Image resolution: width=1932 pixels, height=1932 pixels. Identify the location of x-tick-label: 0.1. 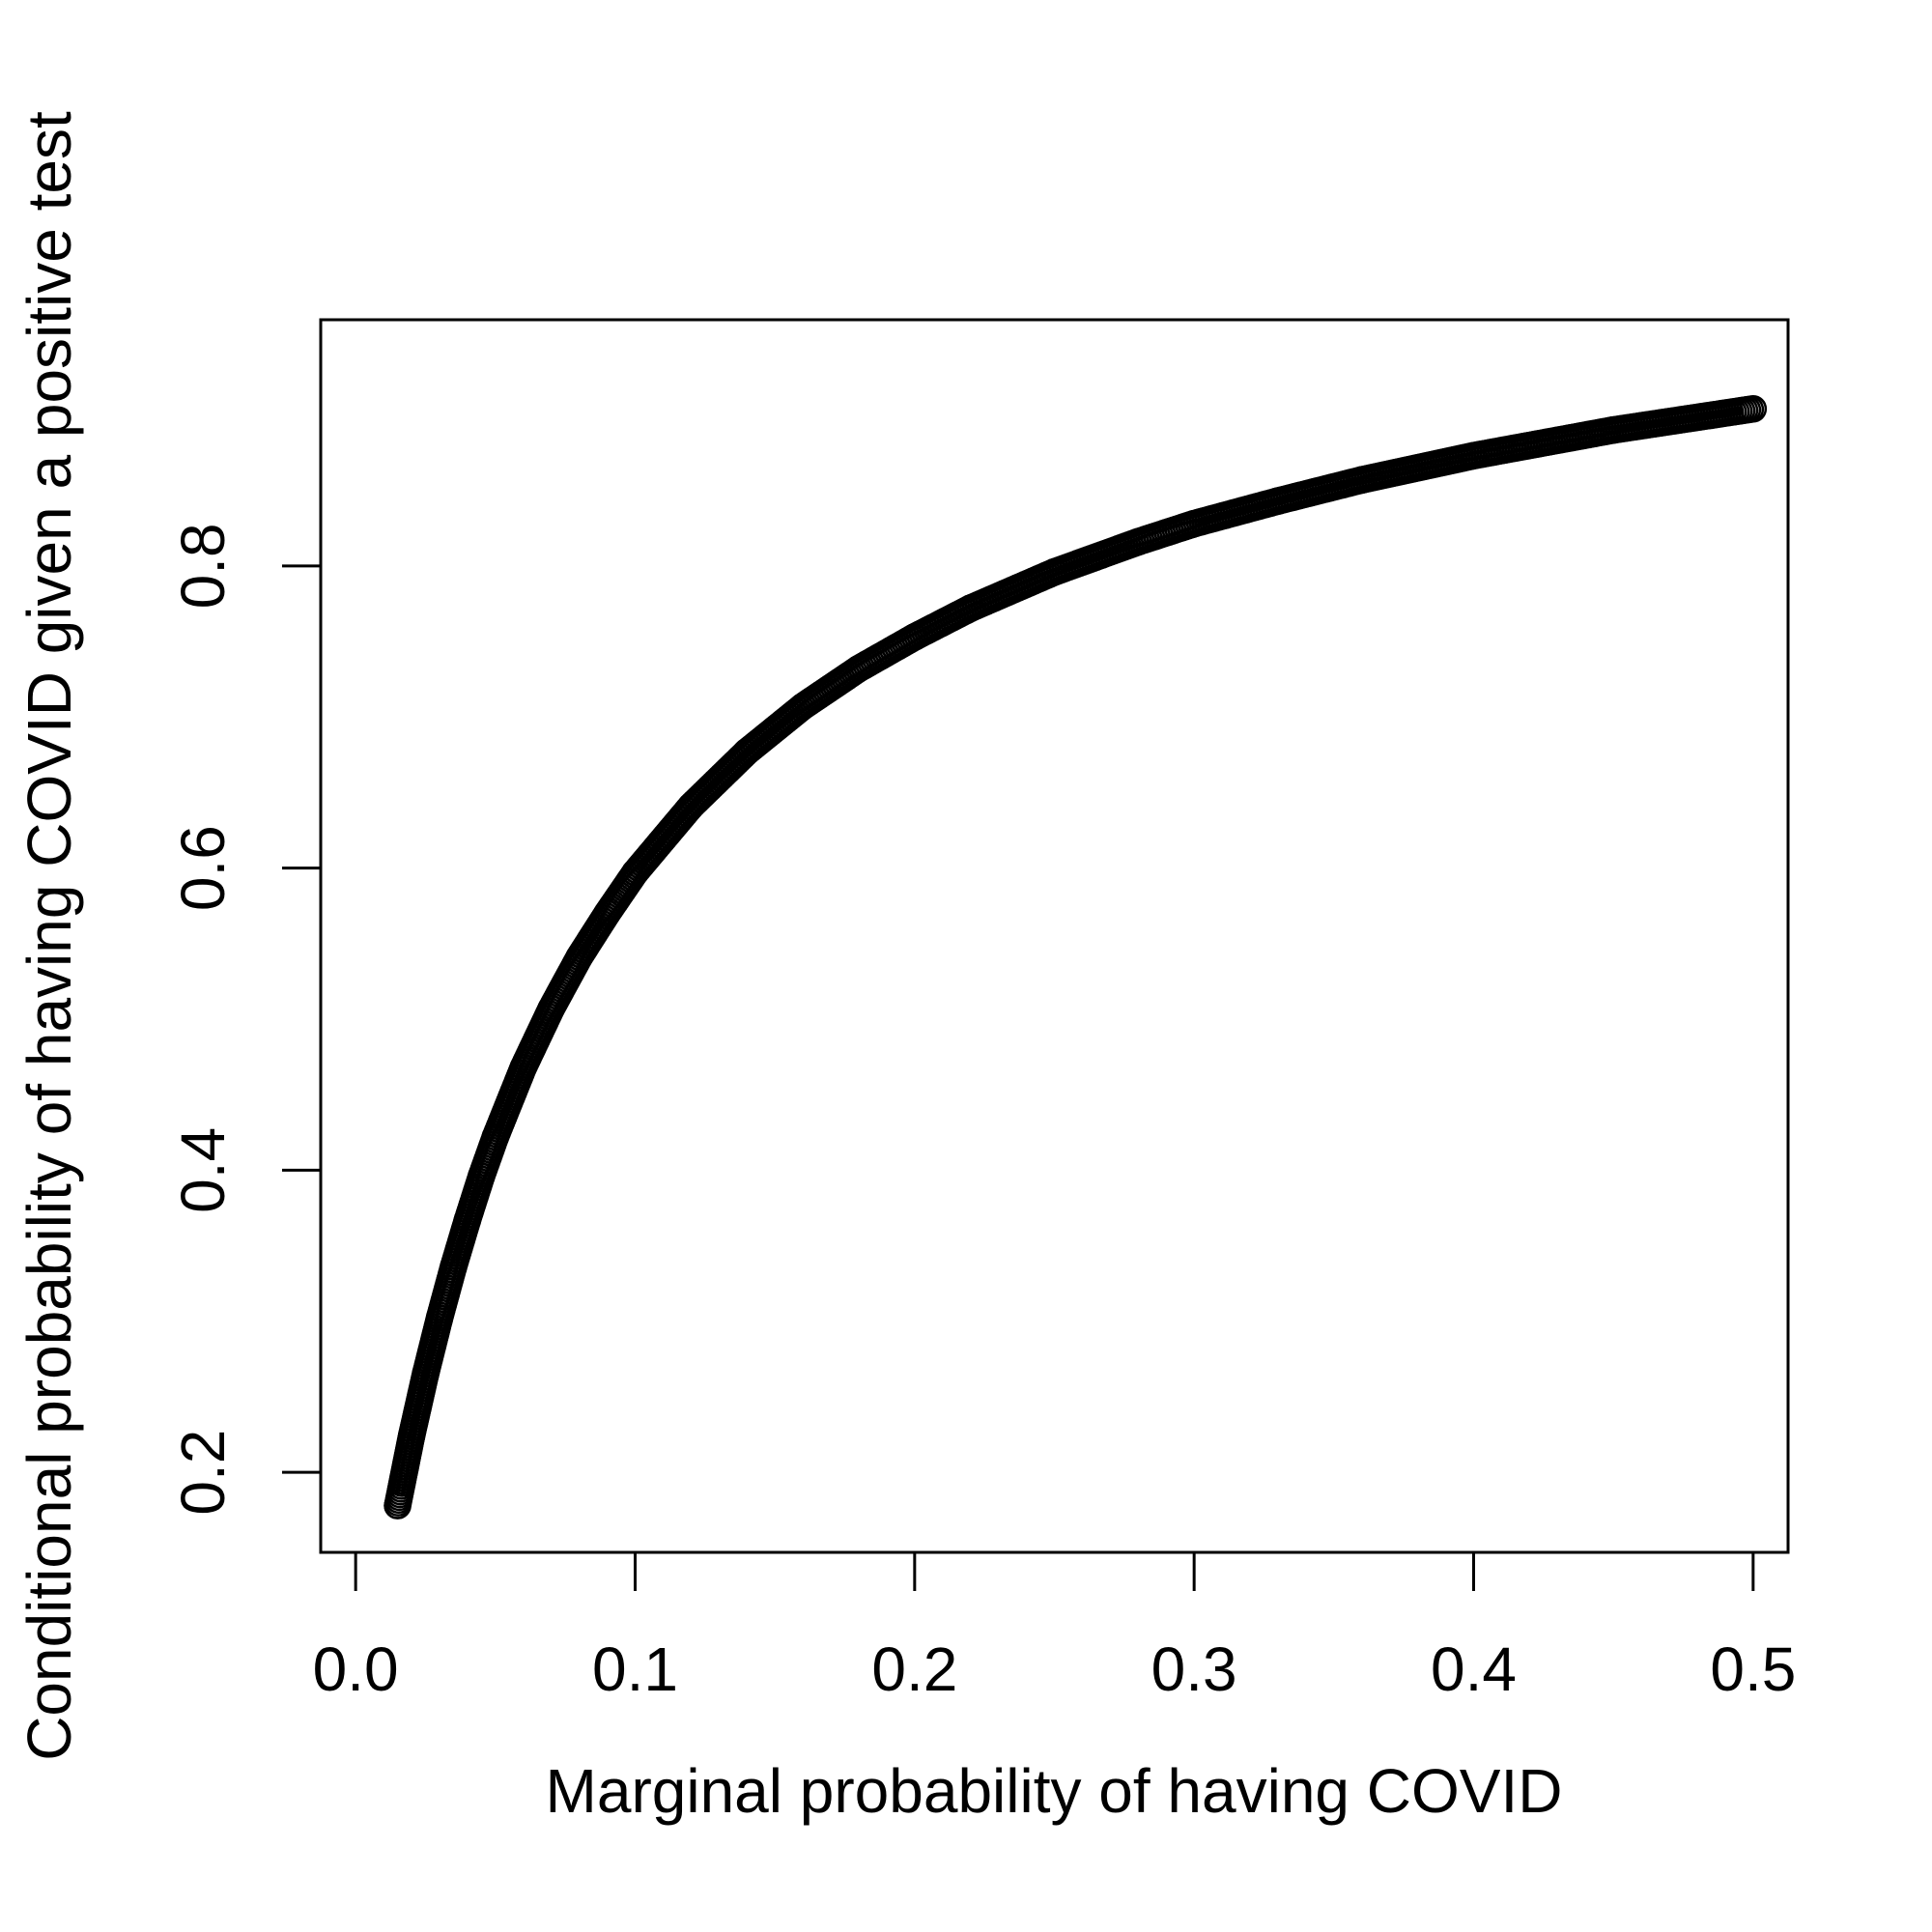
(635, 1669).